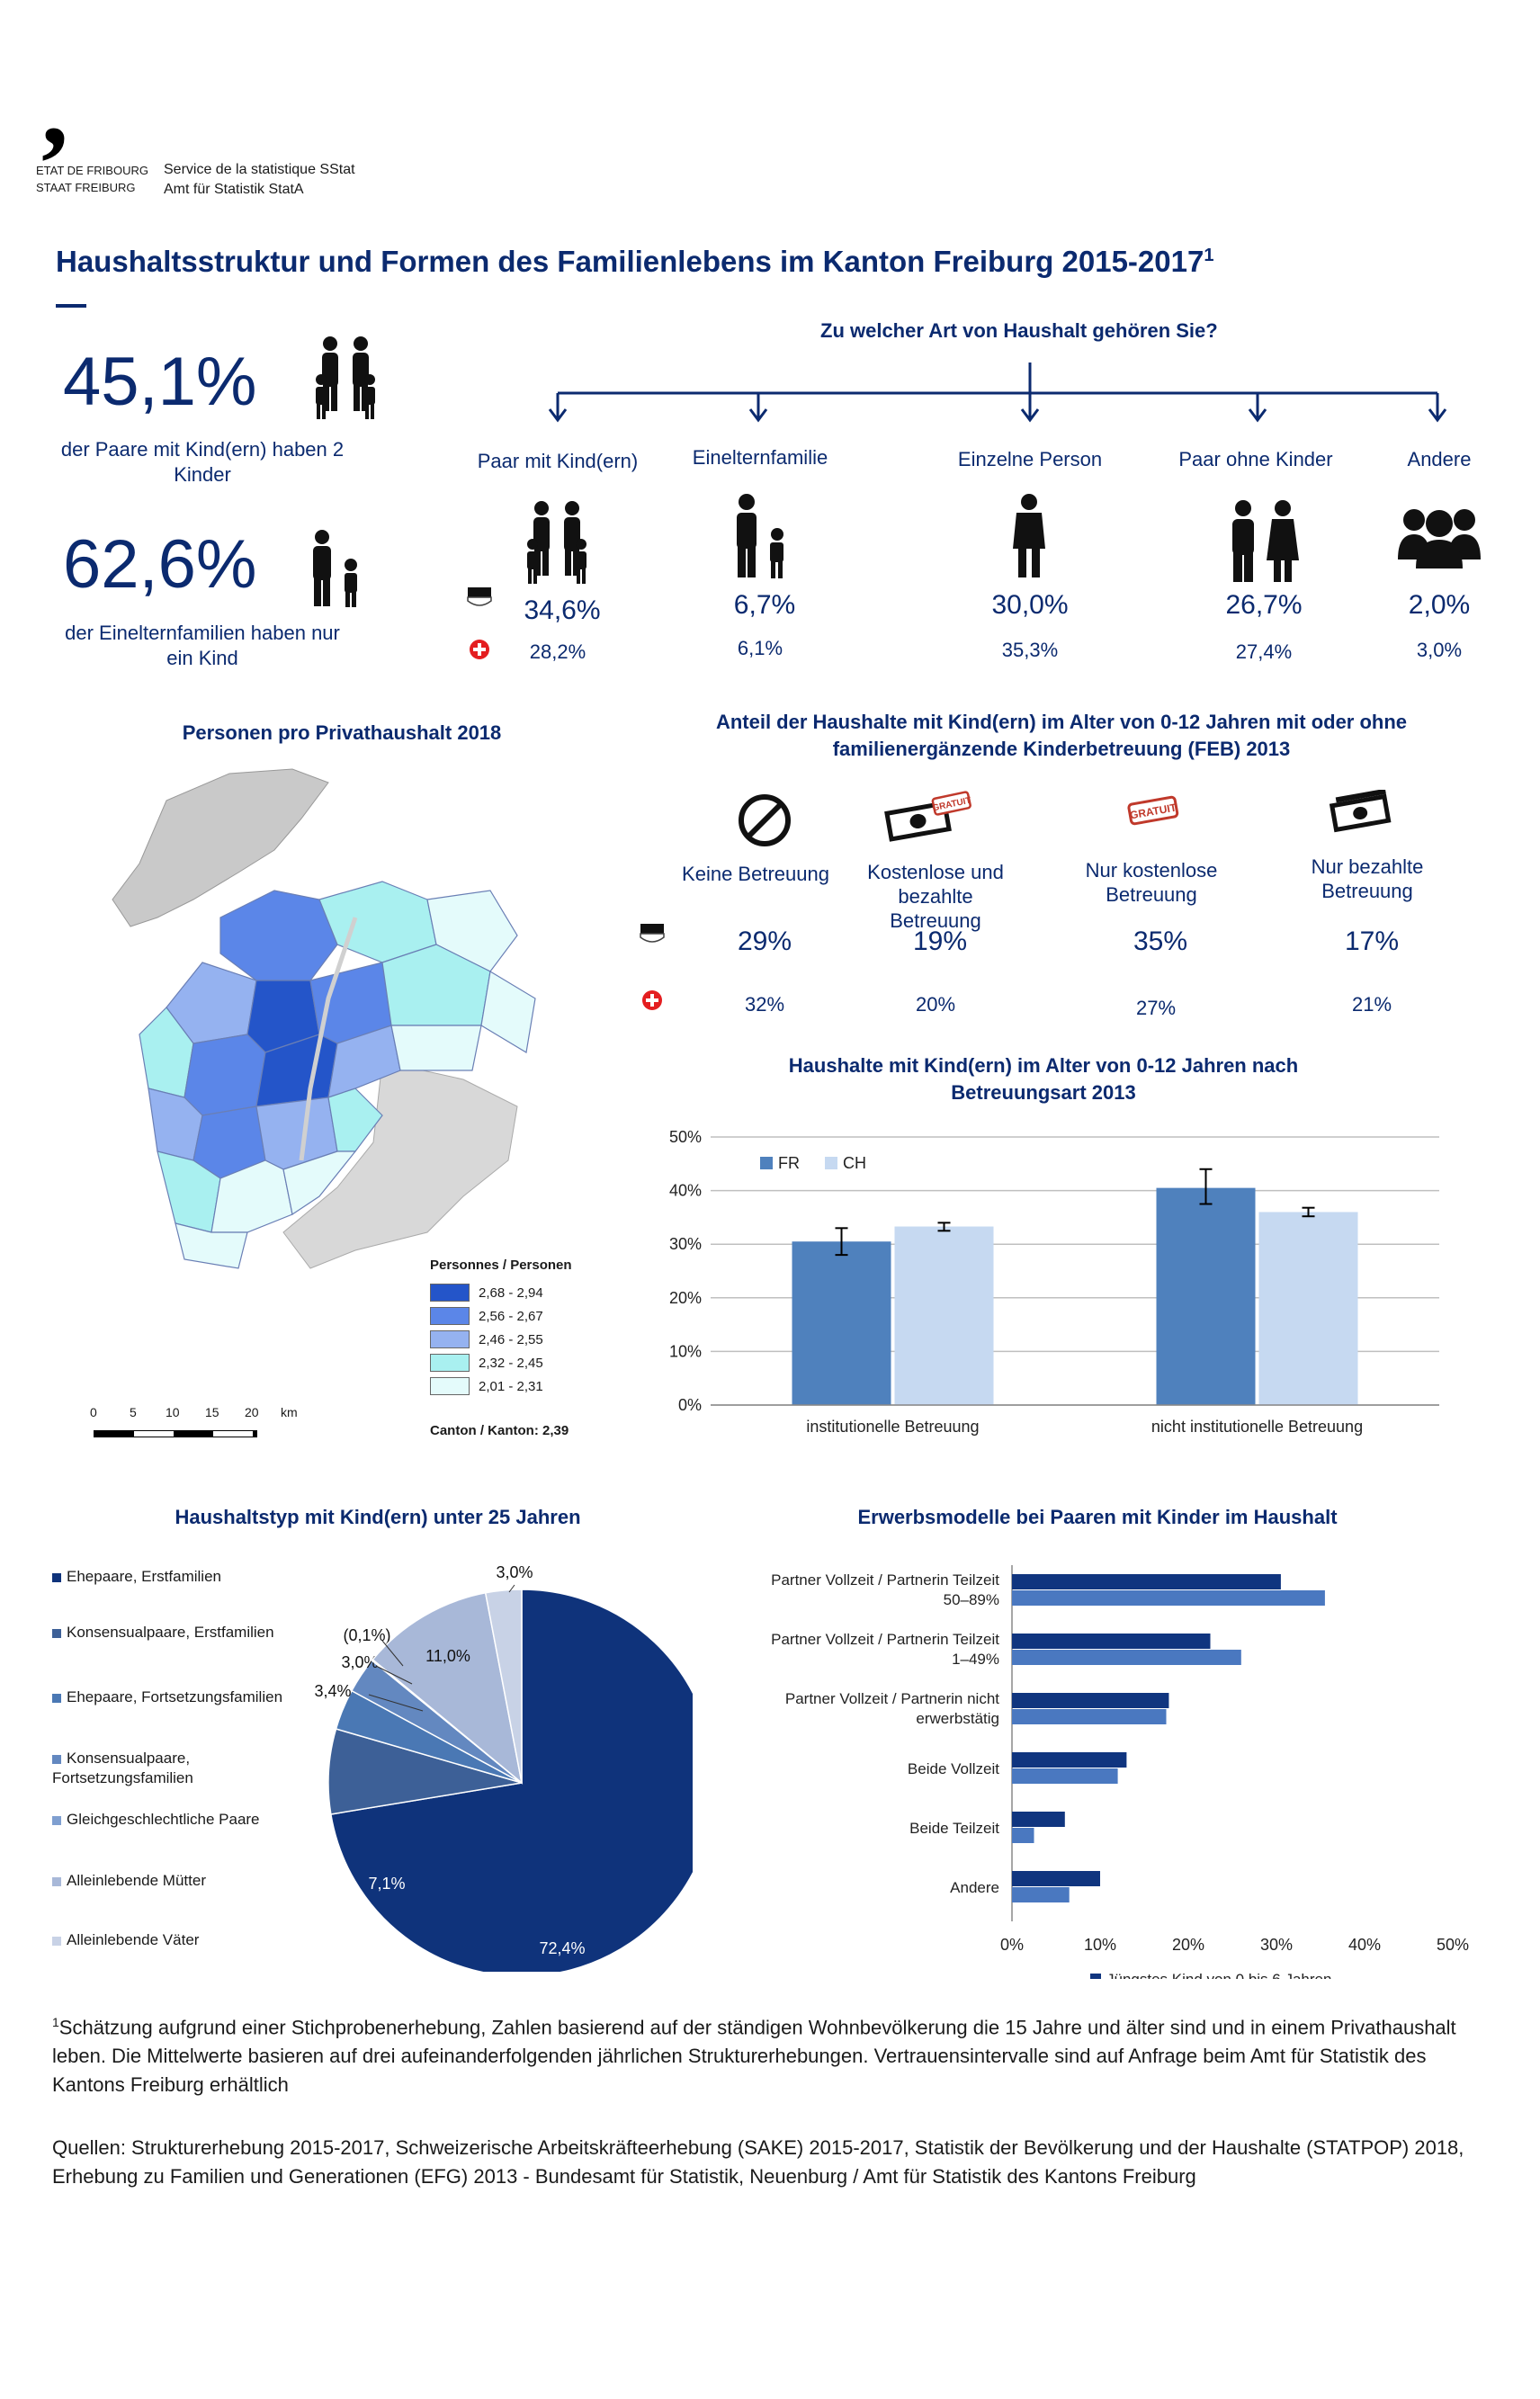 The height and width of the screenshot is (2399, 1540). What do you see at coordinates (764, 1004) in the screenshot?
I see `feb-ch-none: 32%` at bounding box center [764, 1004].